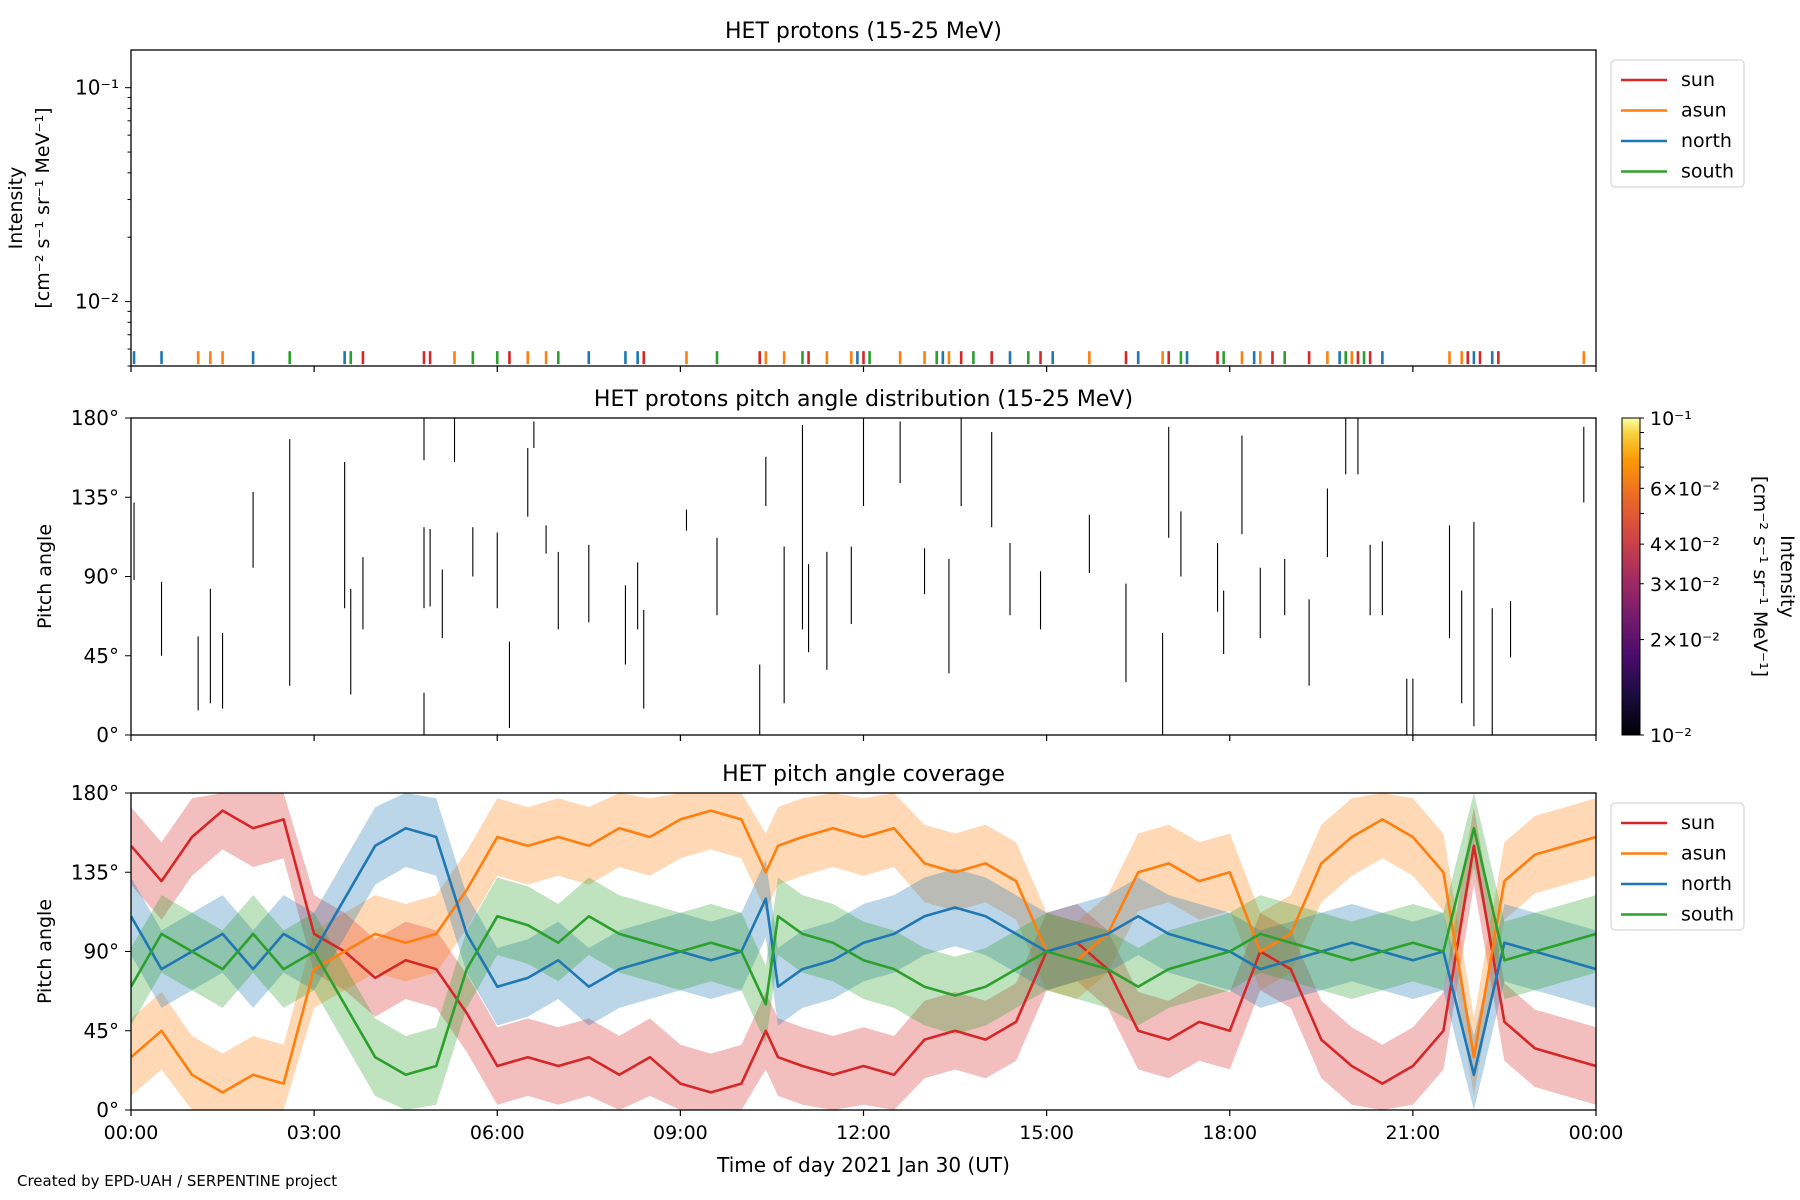  Describe the element at coordinates (1685, 585) in the screenshot. I see `colorbar-tick-label: 3×10⁻²` at that location.